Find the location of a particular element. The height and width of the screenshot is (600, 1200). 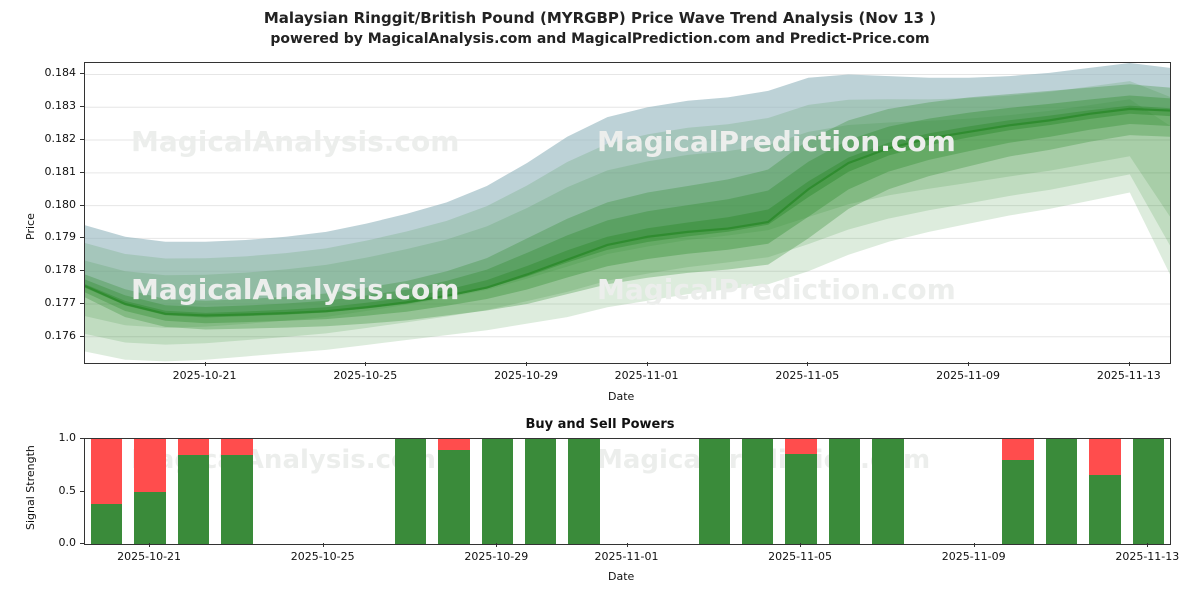

price-x-tick-label: 2025-10-21 is located at coordinates (204, 375).